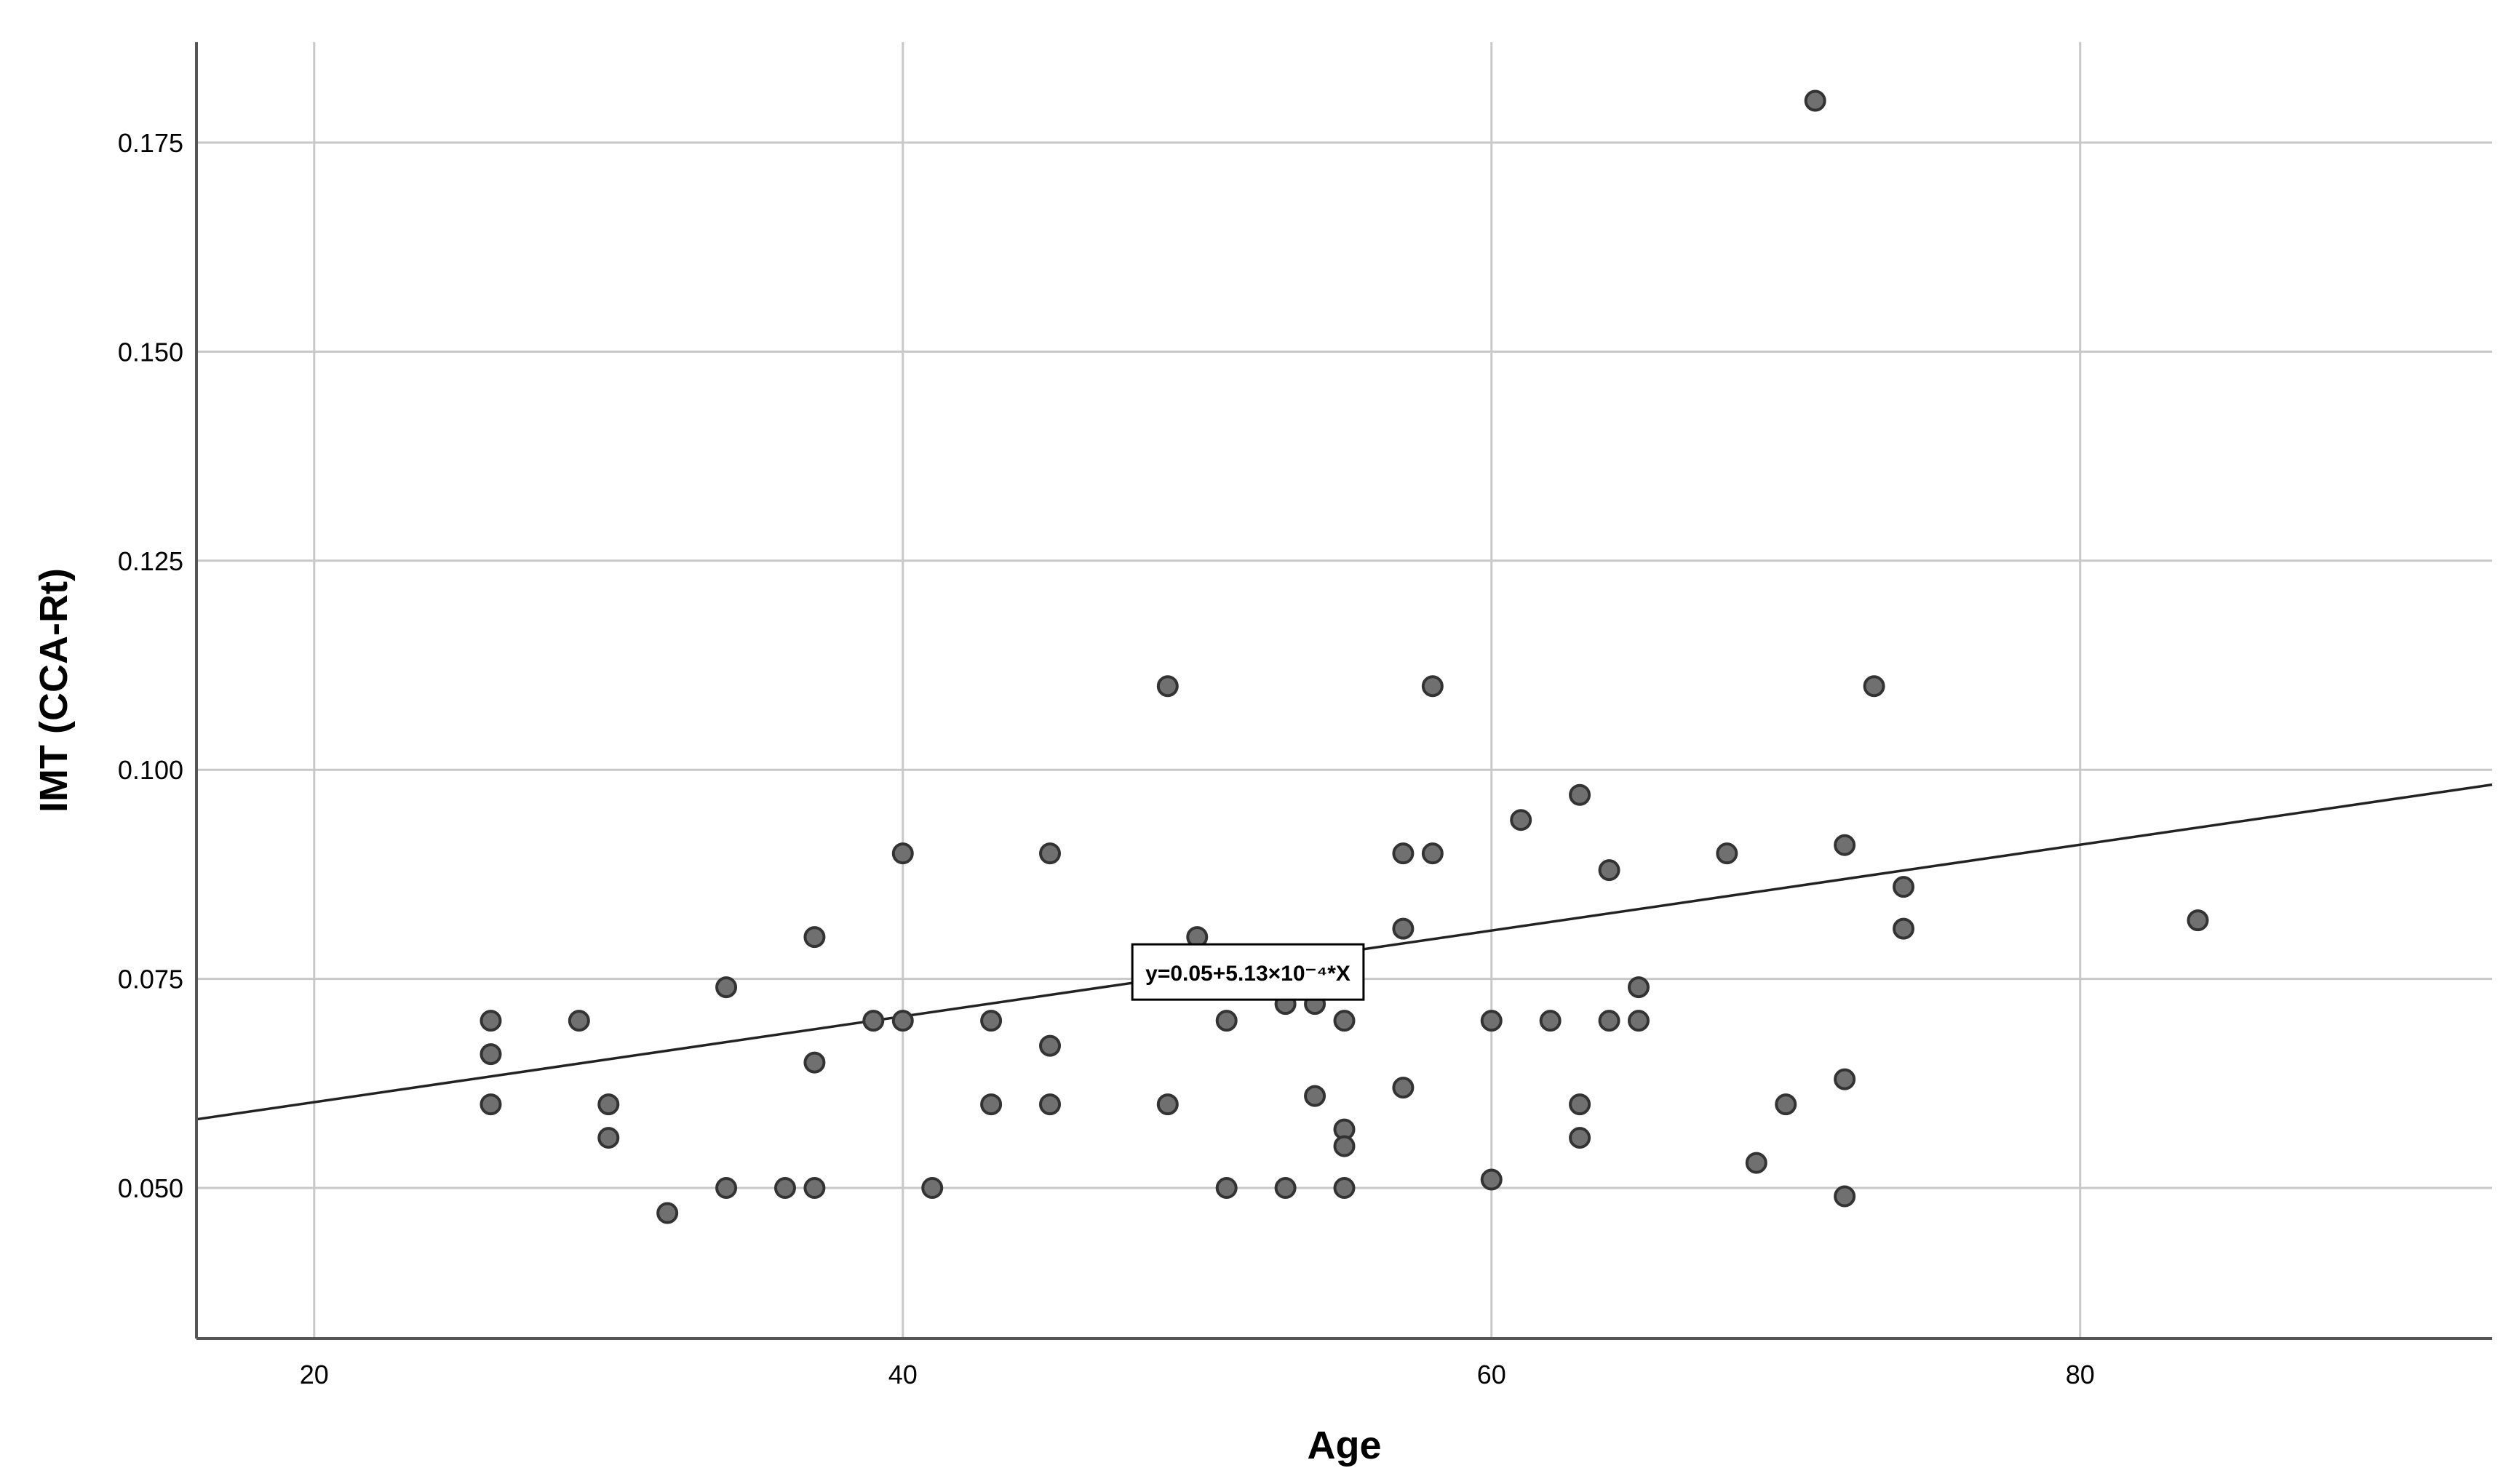 The image size is (2514, 1484). What do you see at coordinates (315, 1374) in the screenshot?
I see `x-tick-label: 20` at bounding box center [315, 1374].